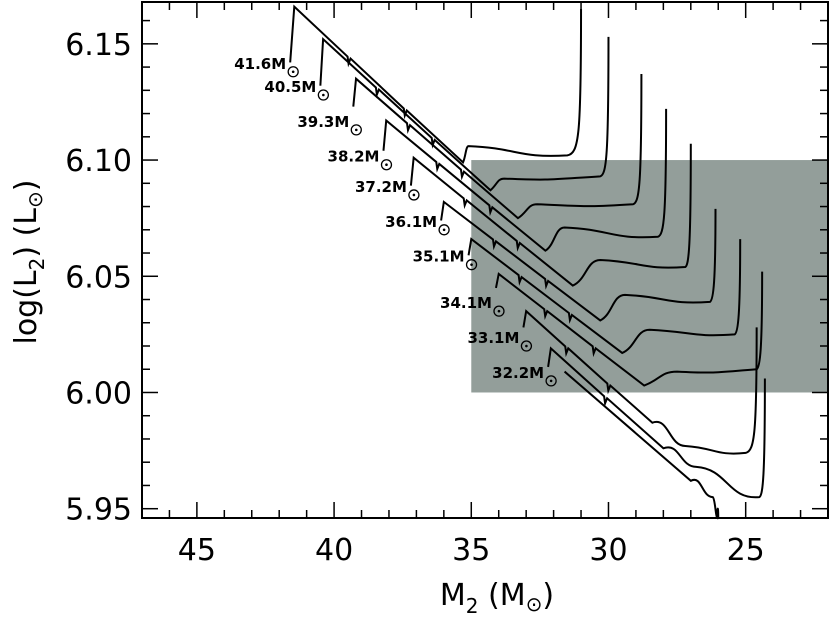 The image size is (830, 619). I want to click on y-axis-title-sub: 2, so click(37, 264).